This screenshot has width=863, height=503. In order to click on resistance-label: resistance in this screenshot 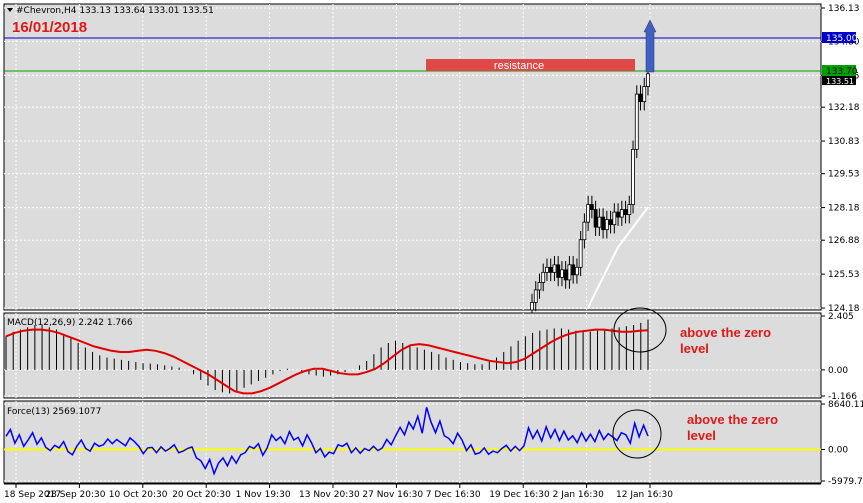, I will do `click(519, 66)`.